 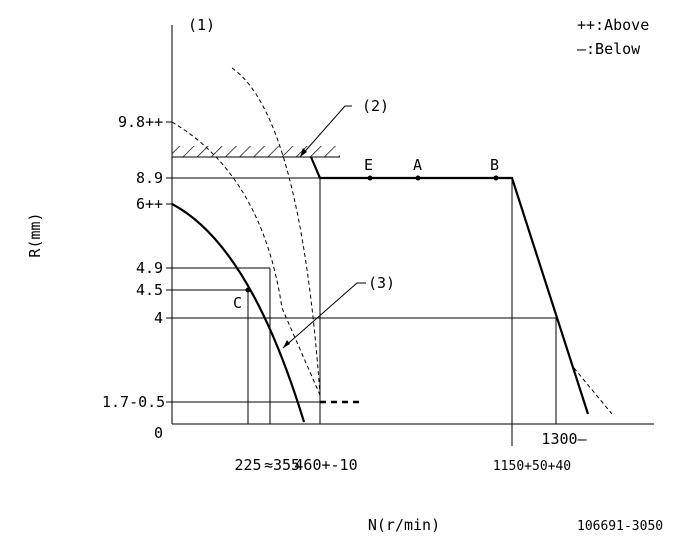 I want to click on label-b: B, so click(x=494, y=165).